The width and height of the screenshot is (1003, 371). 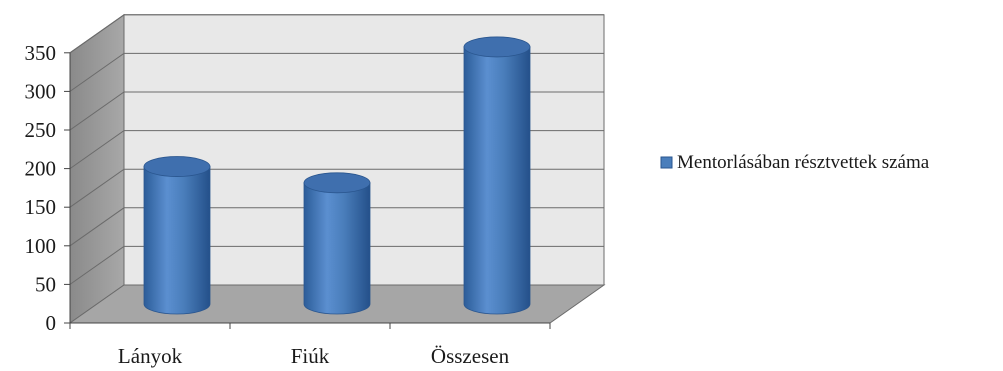 I want to click on y-tick-label: 300, so click(x=41, y=91).